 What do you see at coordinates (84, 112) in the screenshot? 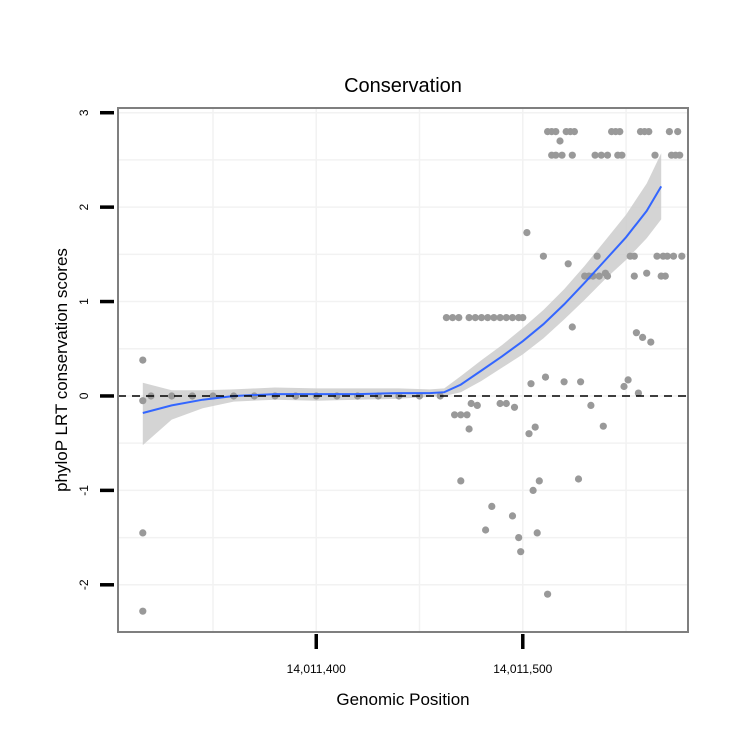
I see `y-tick-label: 3` at bounding box center [84, 112].